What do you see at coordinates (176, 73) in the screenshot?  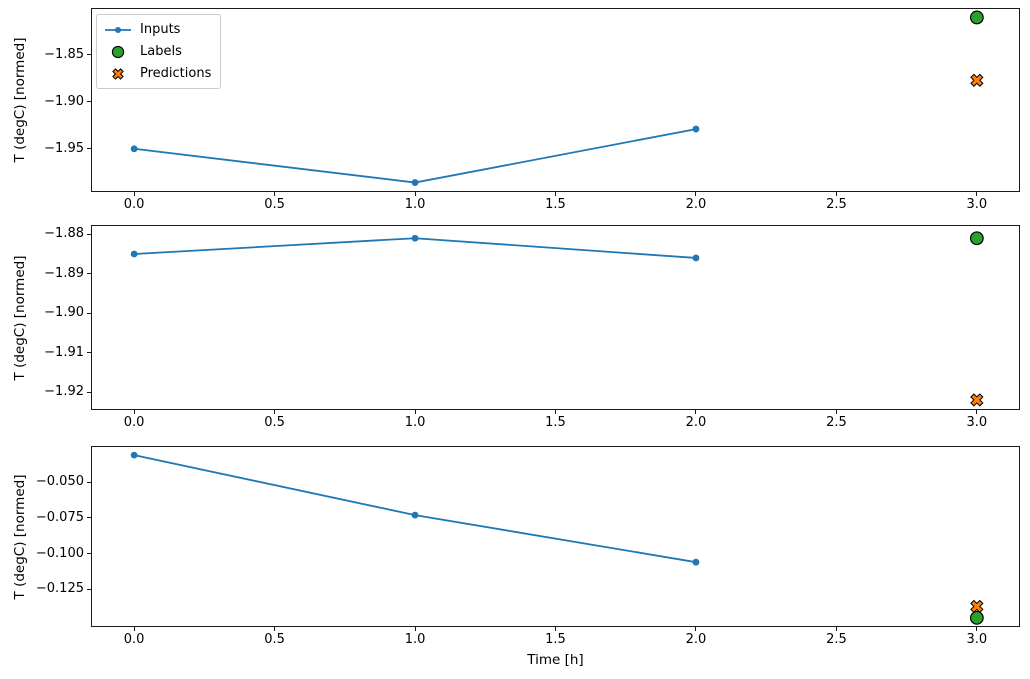 I see `legend-label-predictions: Predictions` at bounding box center [176, 73].